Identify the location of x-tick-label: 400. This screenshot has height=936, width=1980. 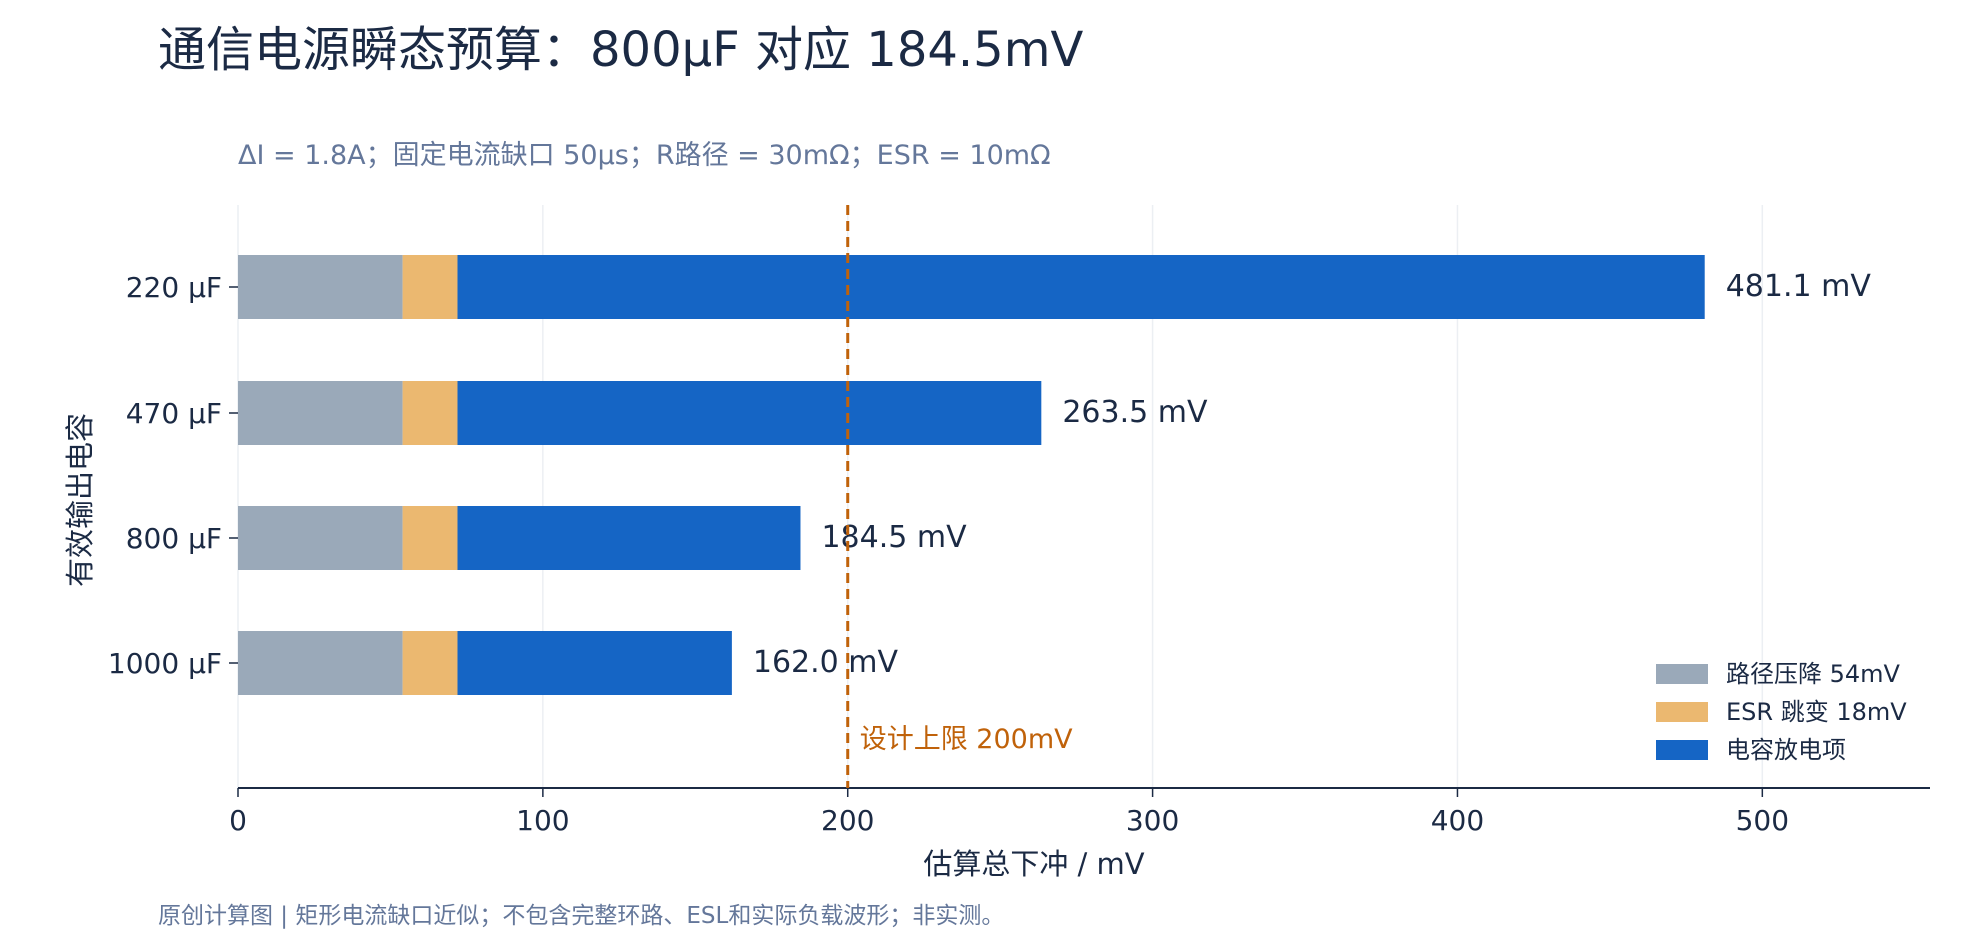
(1457, 820).